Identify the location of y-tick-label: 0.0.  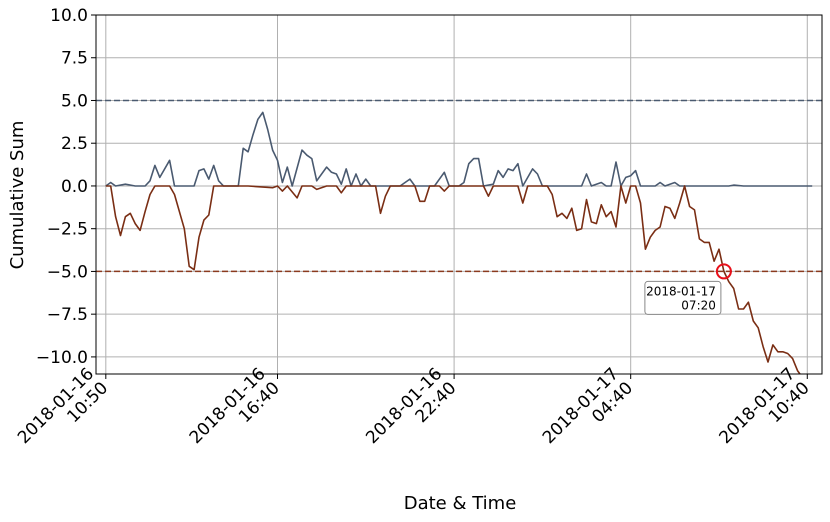
(74, 187).